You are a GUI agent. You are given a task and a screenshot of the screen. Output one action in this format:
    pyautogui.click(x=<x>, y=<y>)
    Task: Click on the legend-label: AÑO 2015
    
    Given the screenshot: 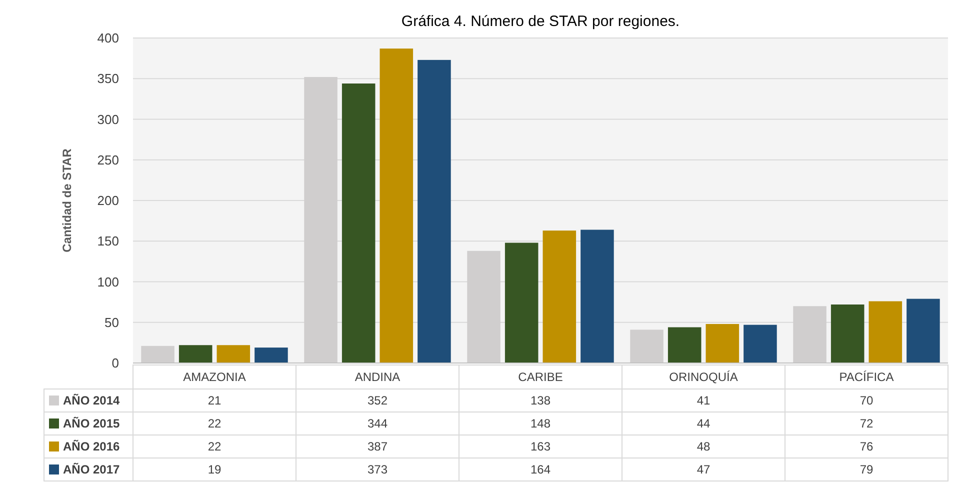 What is the action you would take?
    pyautogui.click(x=91, y=423)
    